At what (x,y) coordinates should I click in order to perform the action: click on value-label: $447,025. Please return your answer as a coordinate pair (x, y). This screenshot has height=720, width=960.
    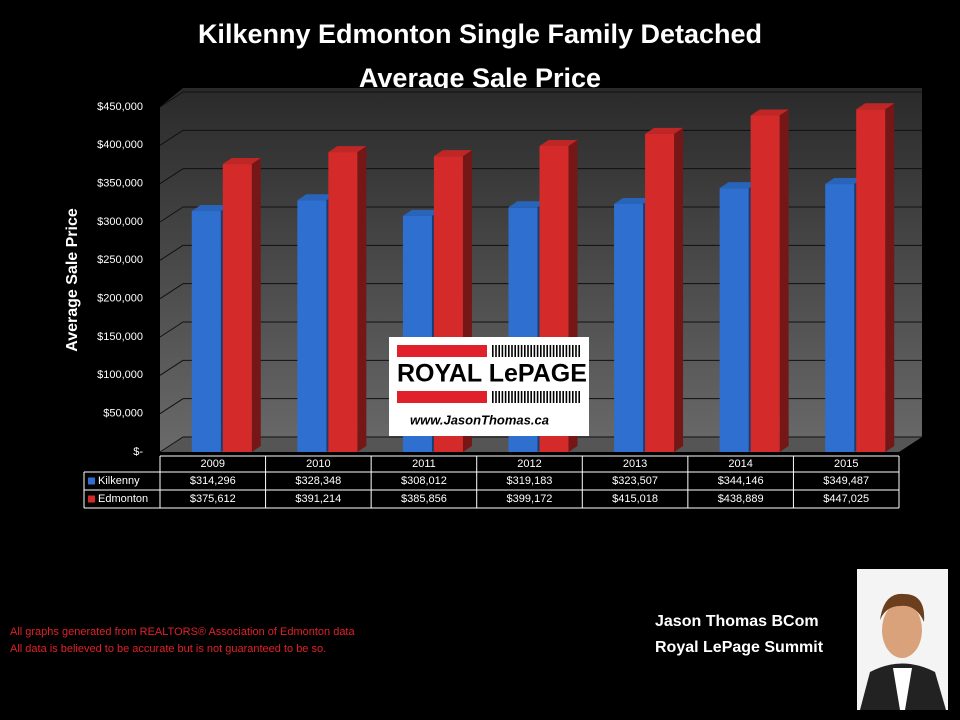
    Looking at the image, I should click on (846, 499).